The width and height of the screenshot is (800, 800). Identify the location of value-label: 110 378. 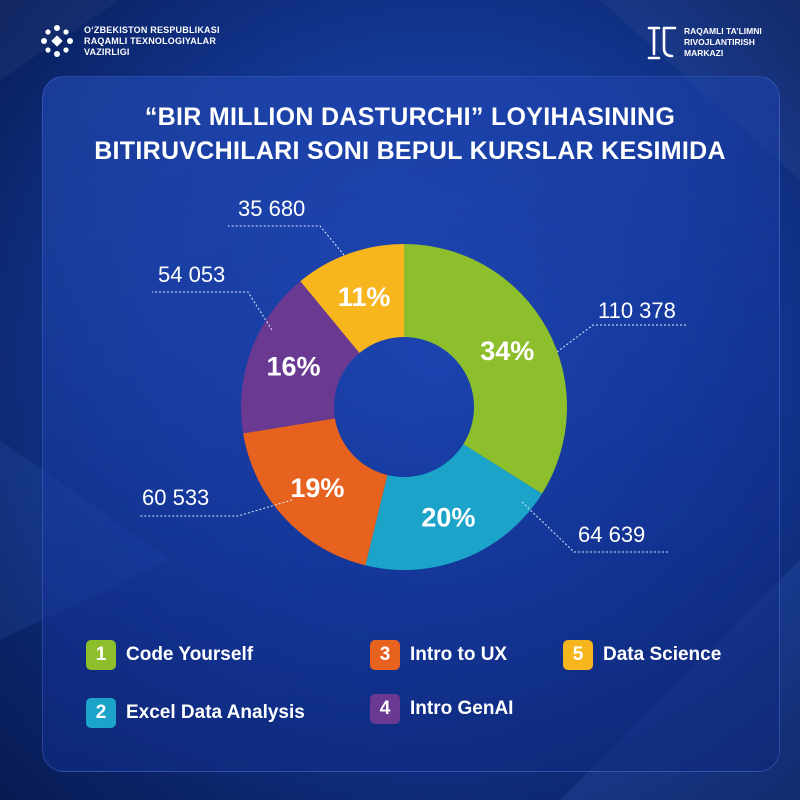
(637, 310).